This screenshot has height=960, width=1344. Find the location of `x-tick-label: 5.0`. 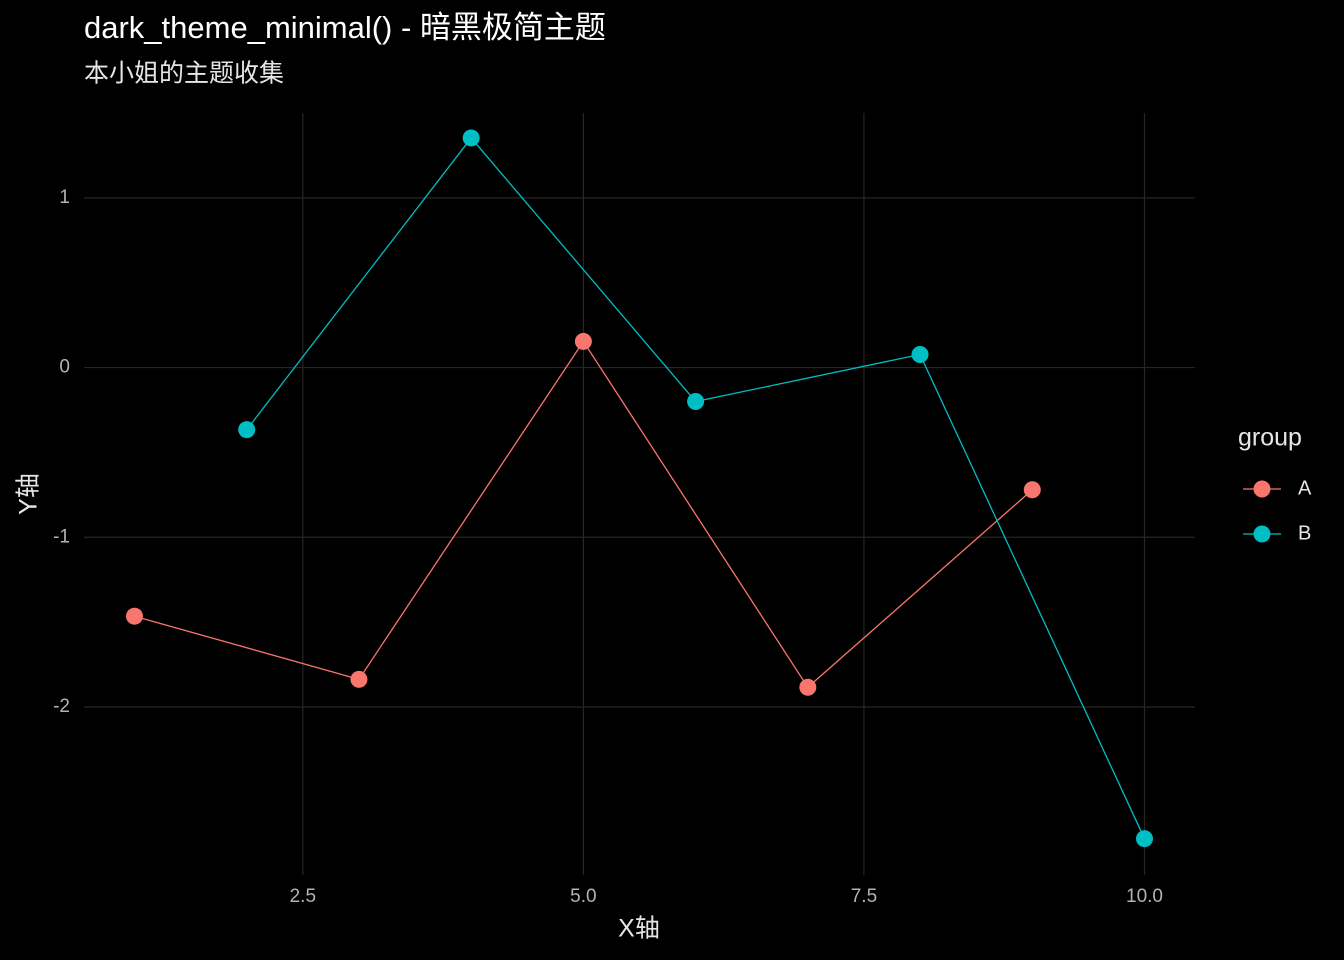

x-tick-label: 5.0 is located at coordinates (583, 896).